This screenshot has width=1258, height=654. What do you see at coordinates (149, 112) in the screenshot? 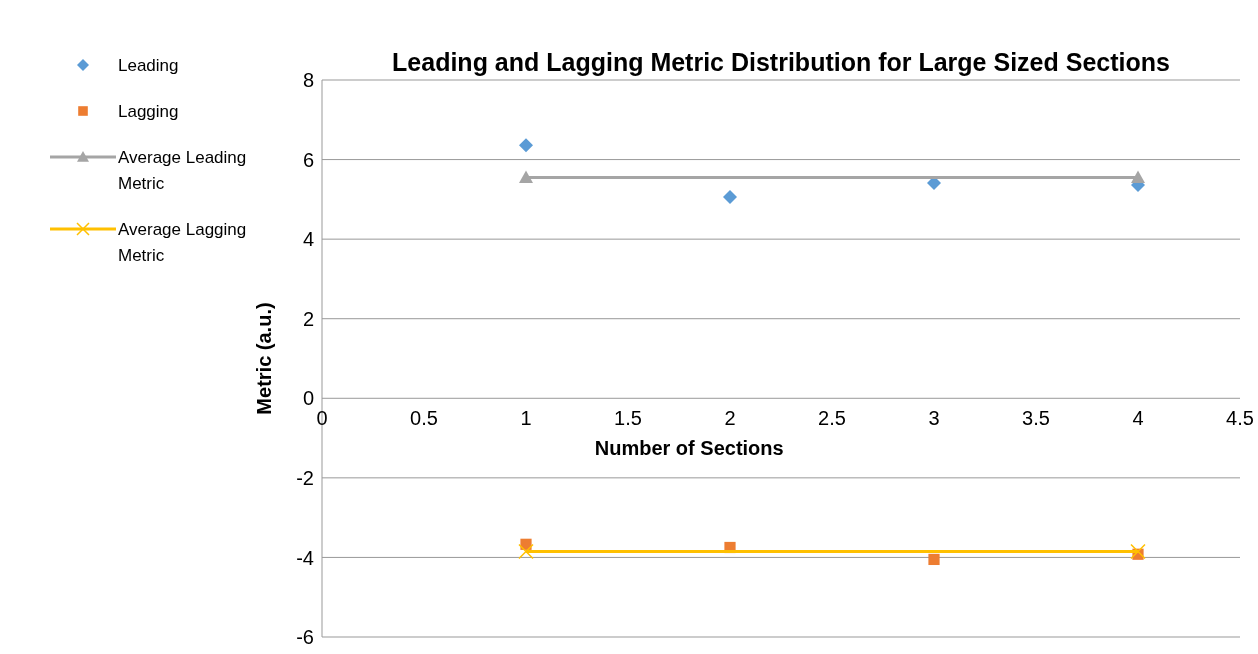
I see `legend-label: Lagging` at bounding box center [149, 112].